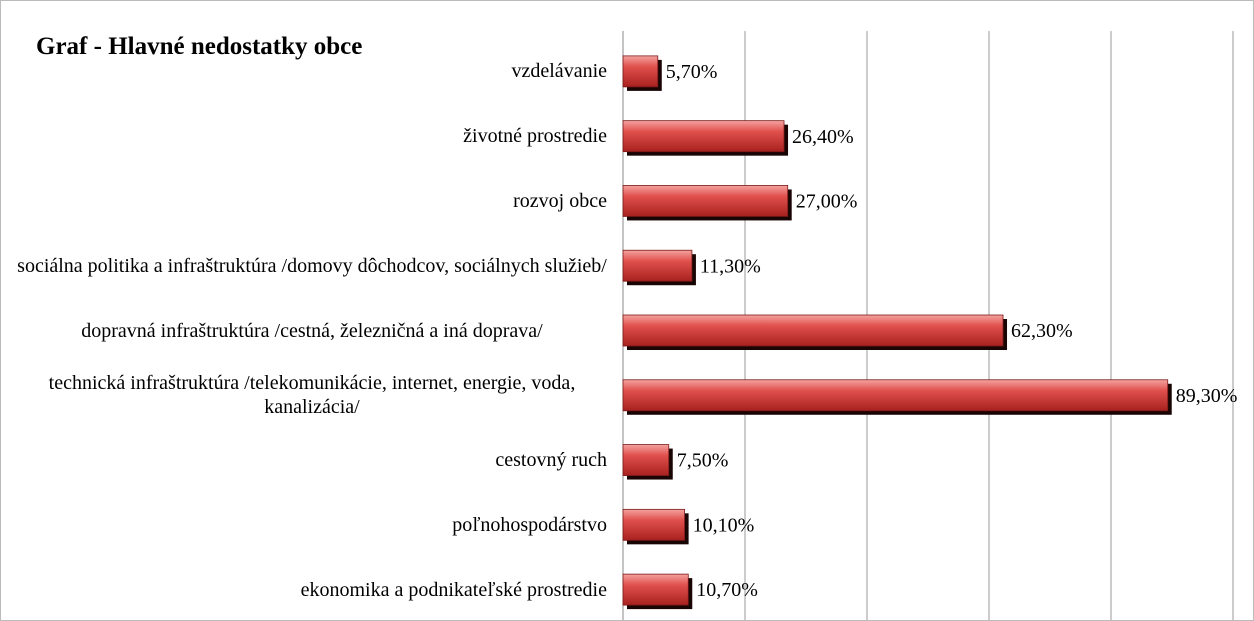  What do you see at coordinates (727, 590) in the screenshot?
I see `value-label: 10,70%` at bounding box center [727, 590].